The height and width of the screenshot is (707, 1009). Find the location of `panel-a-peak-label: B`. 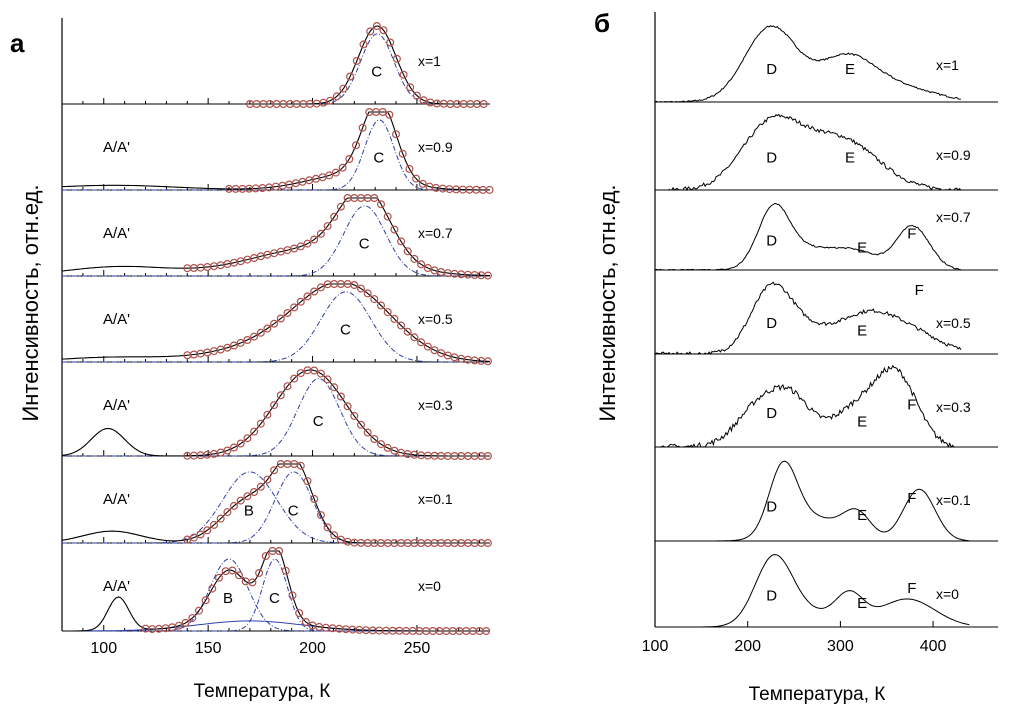

panel-a-peak-label: B is located at coordinates (228, 598).